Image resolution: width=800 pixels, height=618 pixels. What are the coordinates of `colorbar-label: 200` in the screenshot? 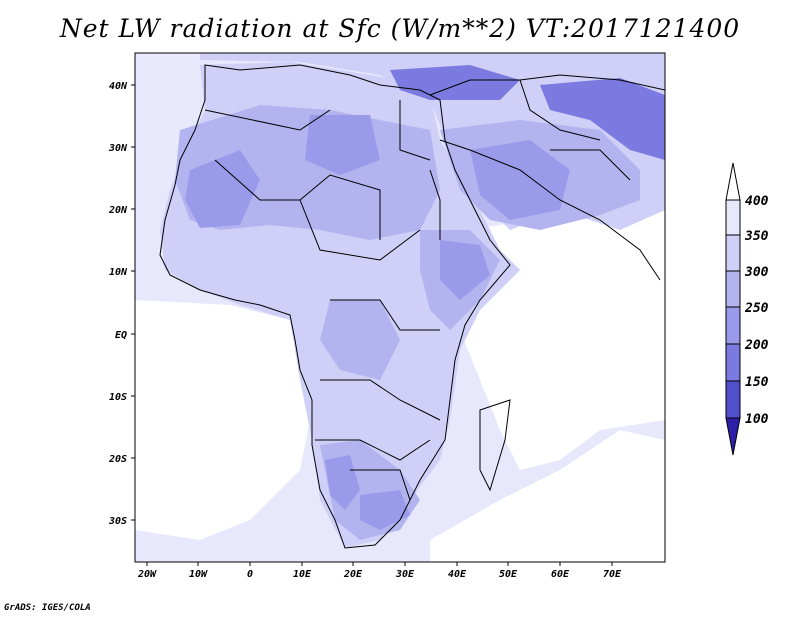 It's located at (756, 345).